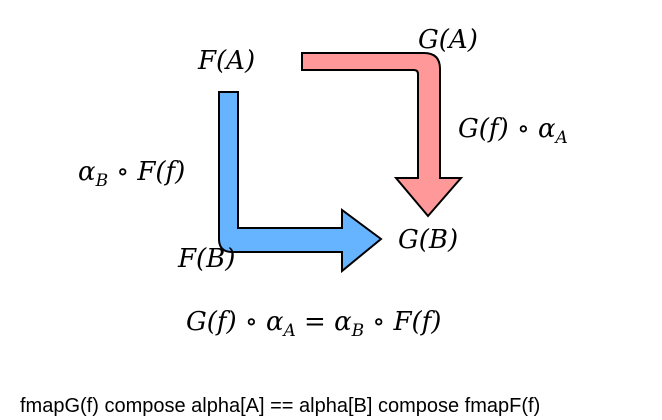  Describe the element at coordinates (382, 135) in the screenshot. I see `red-path-arrow` at that location.